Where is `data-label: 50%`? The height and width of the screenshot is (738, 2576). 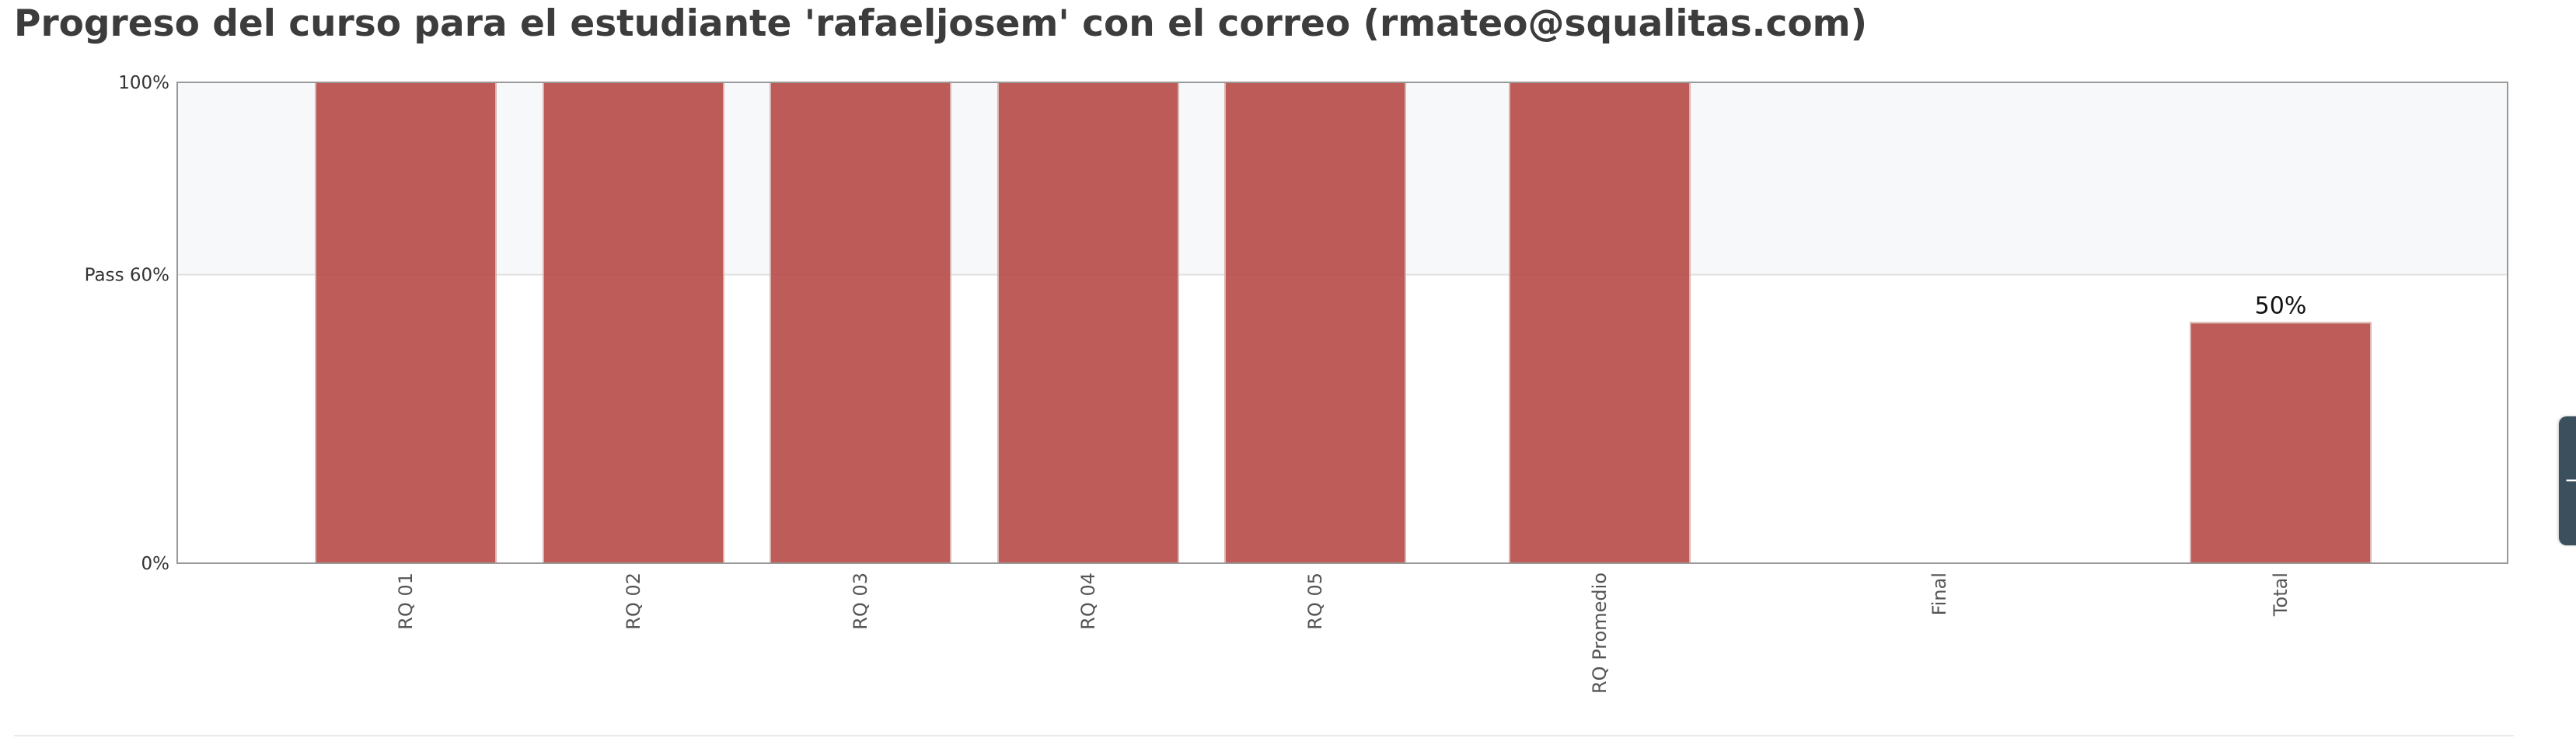
data-label: 50% is located at coordinates (2281, 306).